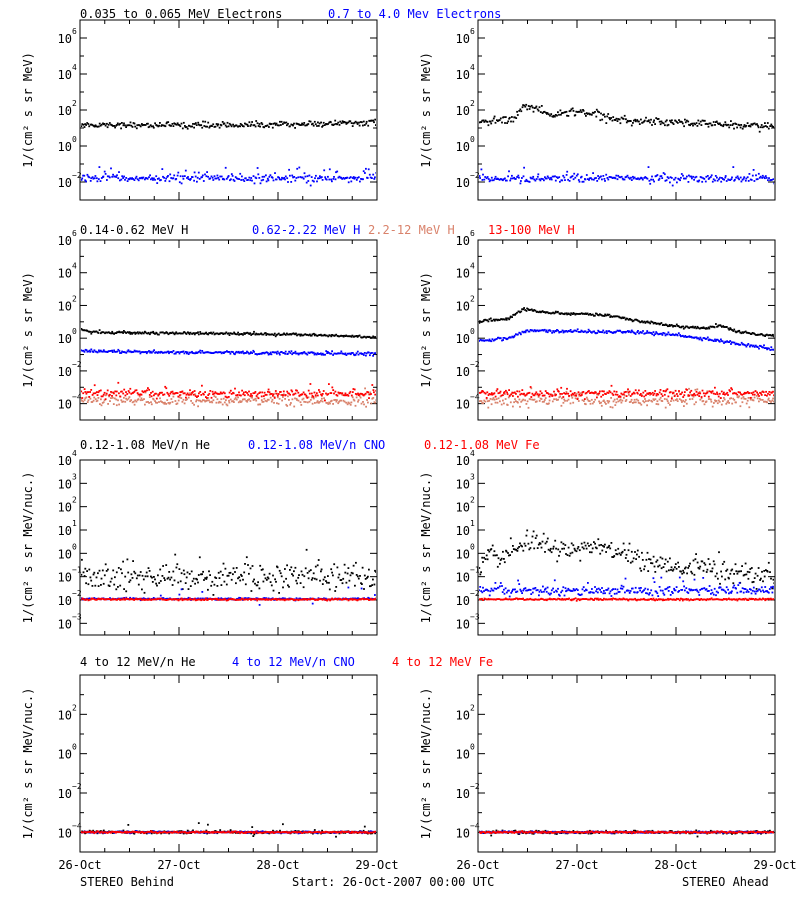 The width and height of the screenshot is (800, 900). What do you see at coordinates (463, 405) in the screenshot?
I see `y-tick-label: 10` at bounding box center [463, 405].